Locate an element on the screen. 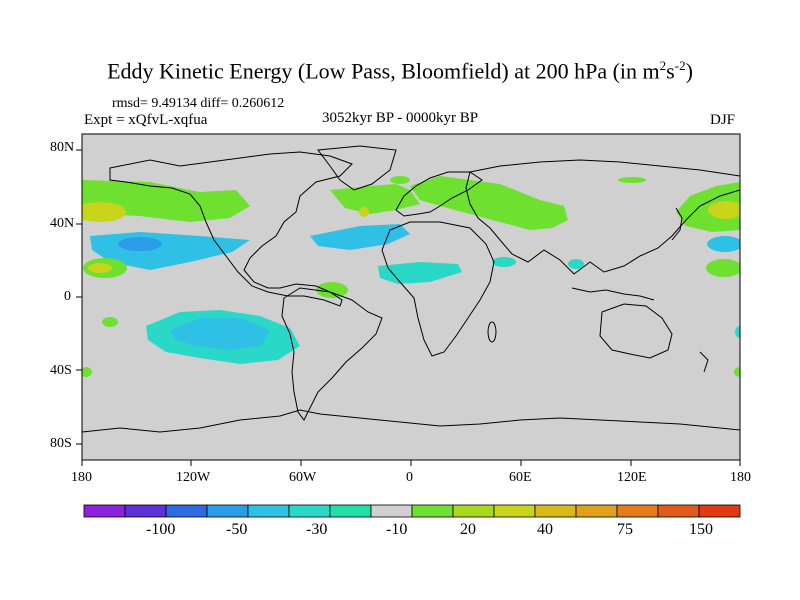 This screenshot has width=800, height=600. coastline-antarctica is located at coordinates (411, 421).